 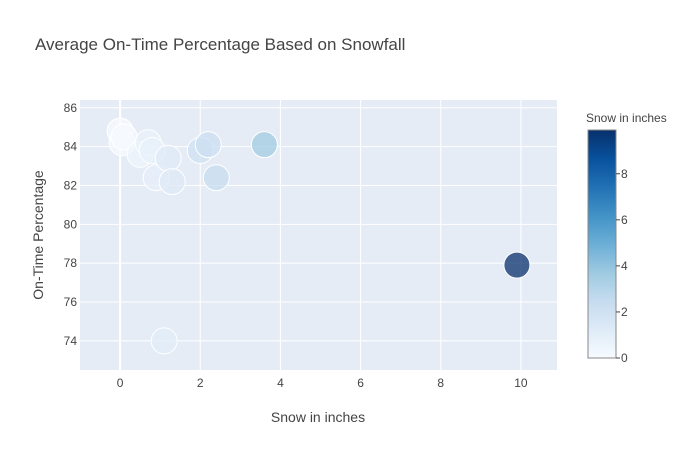 What do you see at coordinates (38, 235) in the screenshot?
I see `y-axis-title: On-Time Percentage` at bounding box center [38, 235].